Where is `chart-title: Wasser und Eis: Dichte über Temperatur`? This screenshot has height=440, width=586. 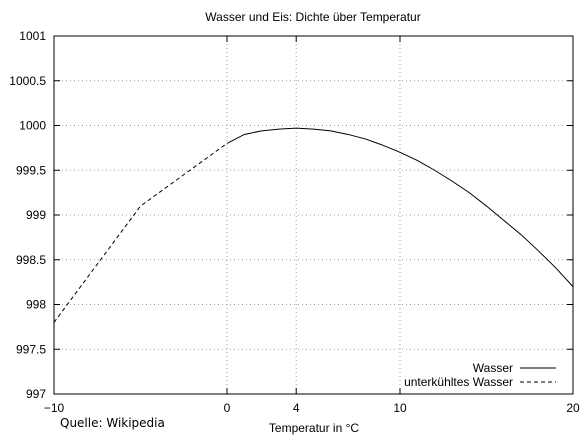 chart-title: Wasser und Eis: Dichte über Temperatur is located at coordinates (312, 17).